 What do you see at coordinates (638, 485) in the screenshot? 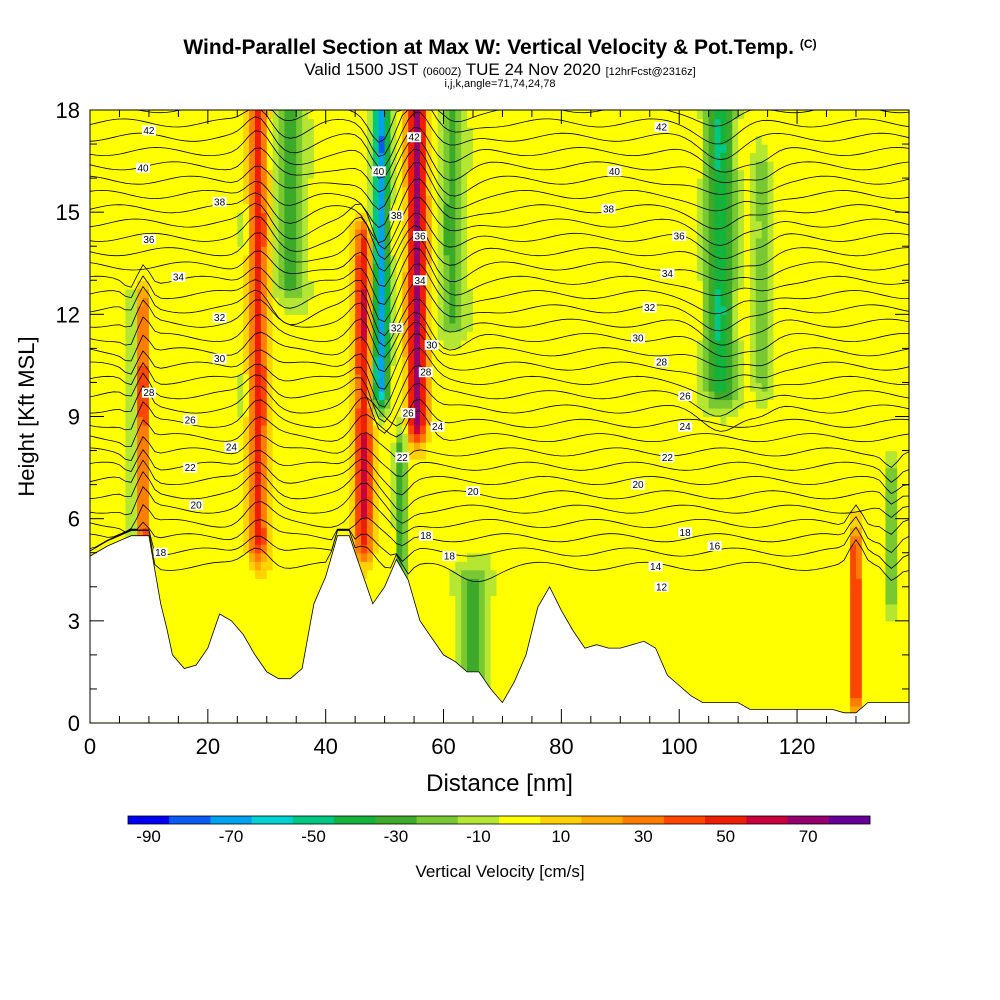
I see `theta-label: 20` at bounding box center [638, 485].